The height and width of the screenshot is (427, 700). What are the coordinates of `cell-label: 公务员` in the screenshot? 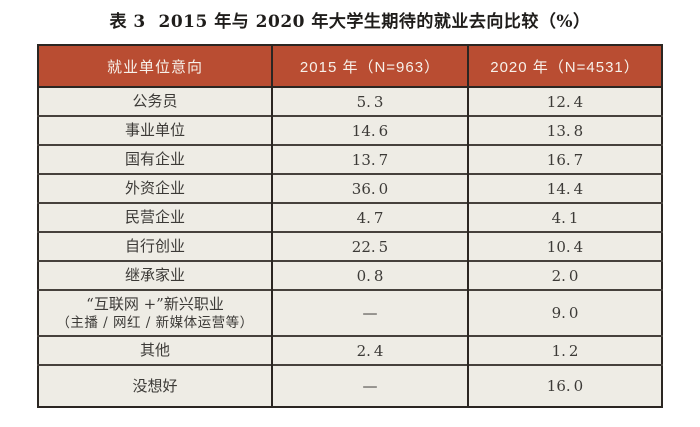 It's located at (155, 101).